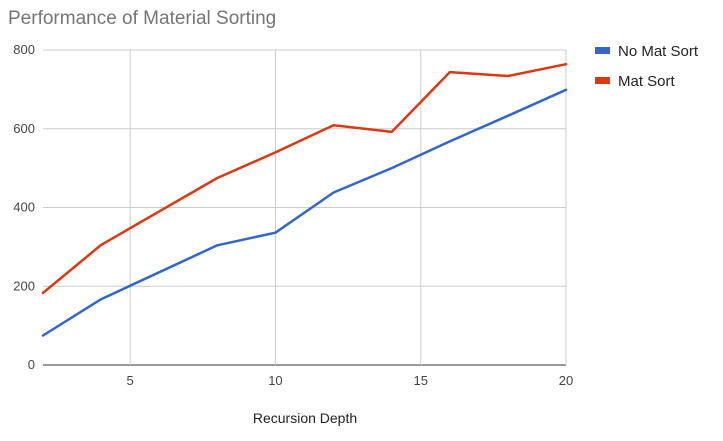  Describe the element at coordinates (566, 380) in the screenshot. I see `x-tick-label: 20` at that location.